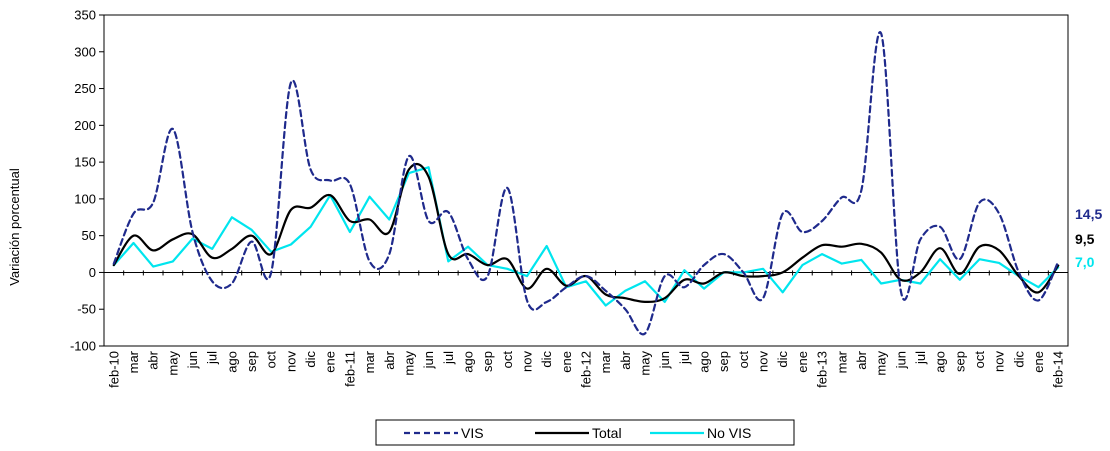 The height and width of the screenshot is (451, 1110). What do you see at coordinates (802, 362) in the screenshot?
I see `x-tick-label: ene` at bounding box center [802, 362].